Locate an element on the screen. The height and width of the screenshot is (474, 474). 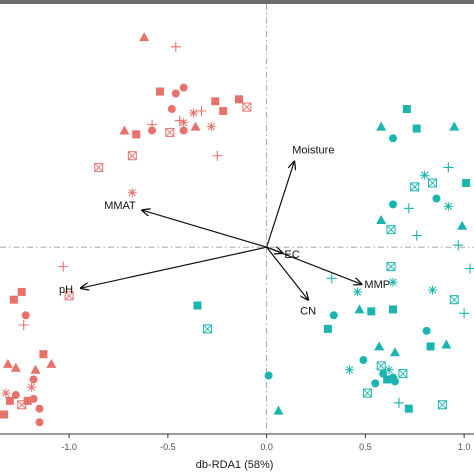
point-1-8-boxx is located at coordinates (415, 187).